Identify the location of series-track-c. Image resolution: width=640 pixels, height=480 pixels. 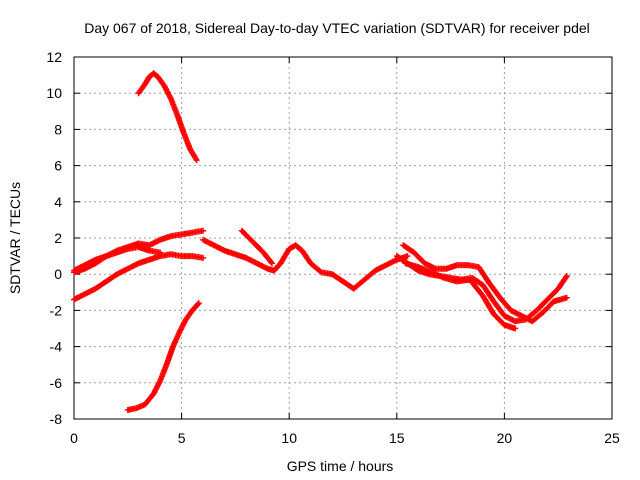
(117, 259).